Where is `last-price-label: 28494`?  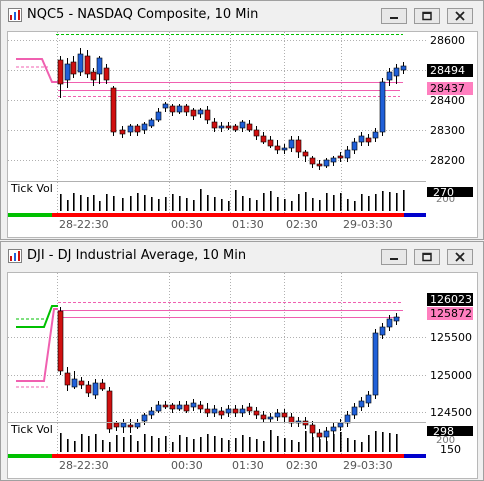
last-price-label: 28494 is located at coordinates (447, 70).